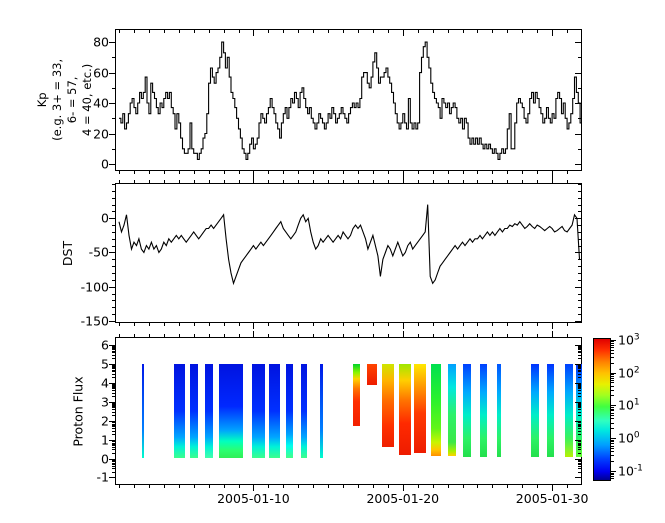 The image size is (665, 523). I want to click on ytick-label: 2, so click(105, 421).